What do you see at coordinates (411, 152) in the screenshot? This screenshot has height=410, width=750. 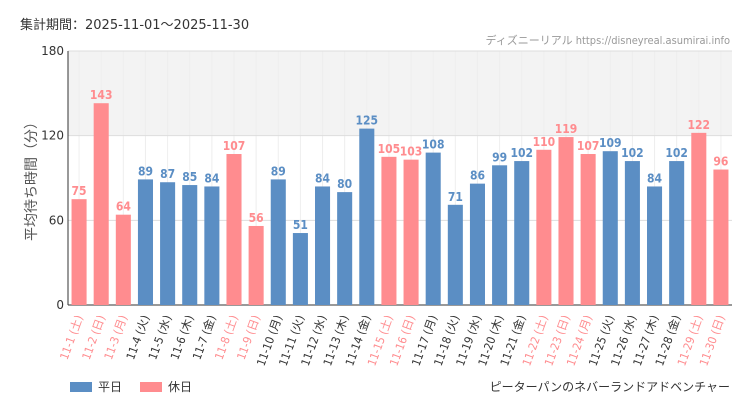 I see `data-label: 103` at bounding box center [411, 152].